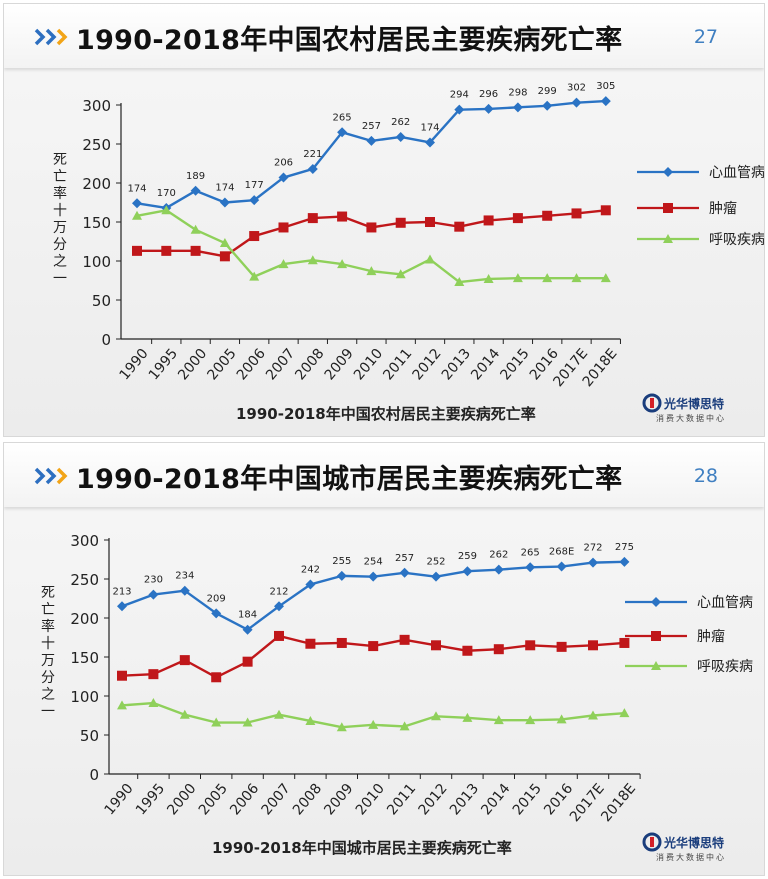 Image resolution: width=768 pixels, height=879 pixels. What do you see at coordinates (247, 615) in the screenshot?
I see `data-label: 184` at bounding box center [247, 615].